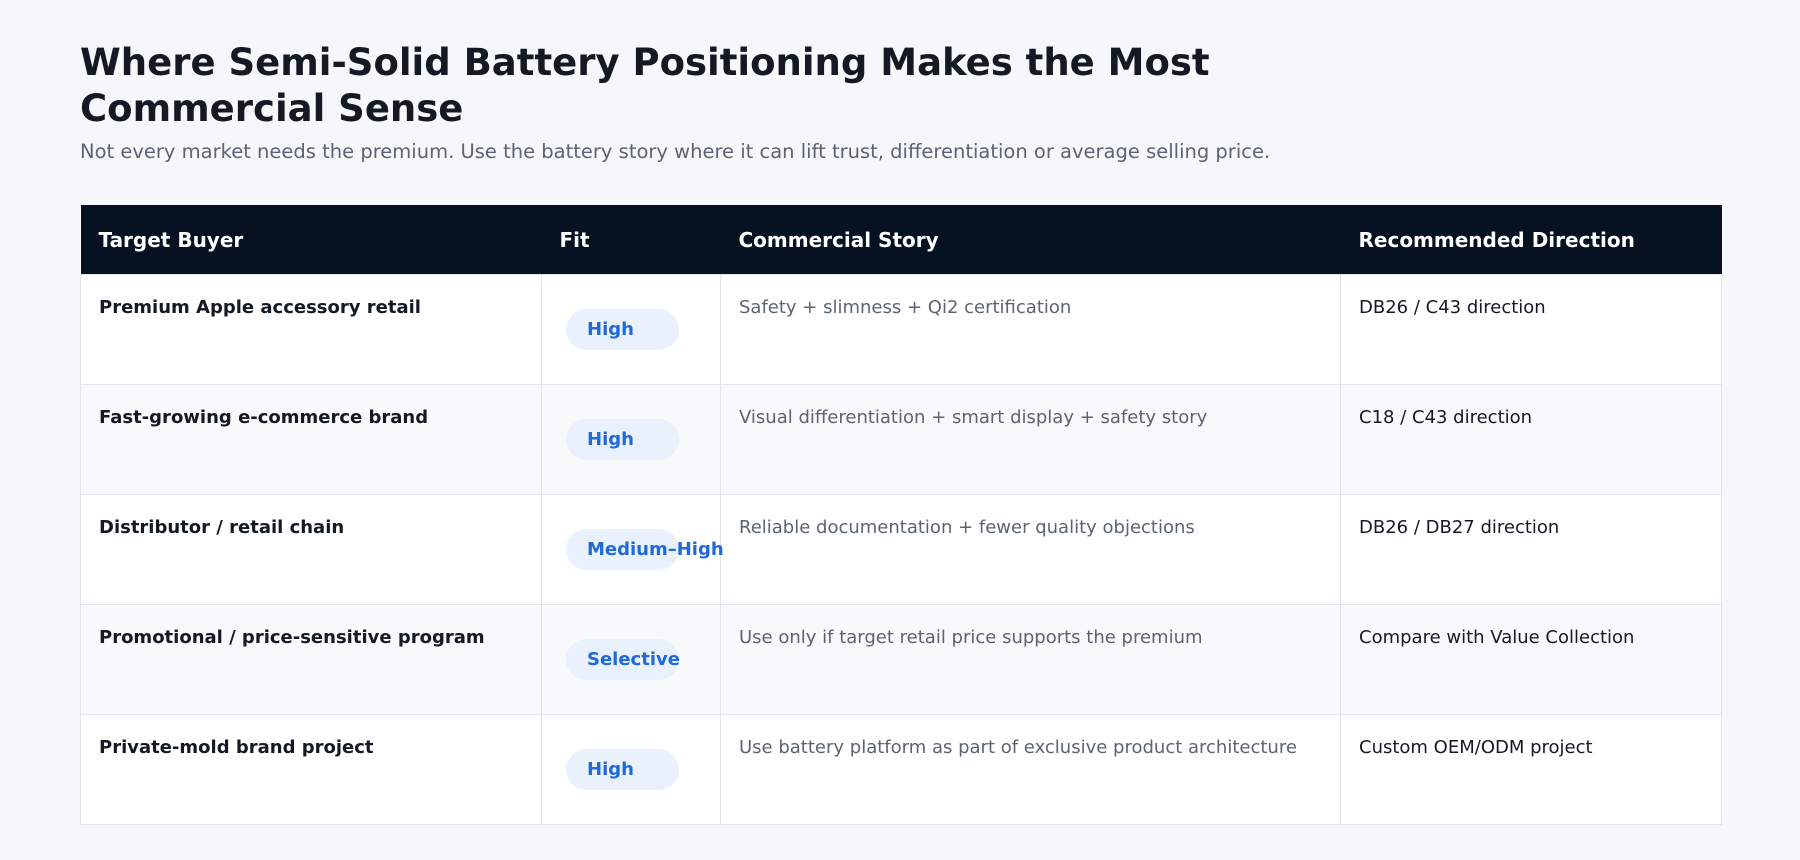  What do you see at coordinates (1531, 329) in the screenshot?
I see `direction-cell: DB26 / C43 direction` at bounding box center [1531, 329].